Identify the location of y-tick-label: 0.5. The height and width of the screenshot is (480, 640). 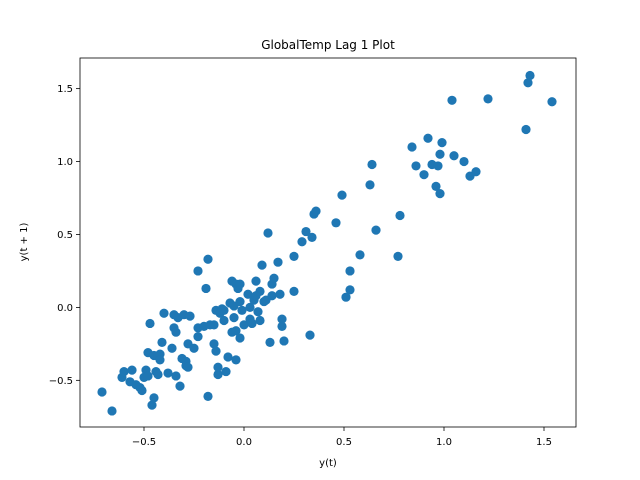
(65, 235).